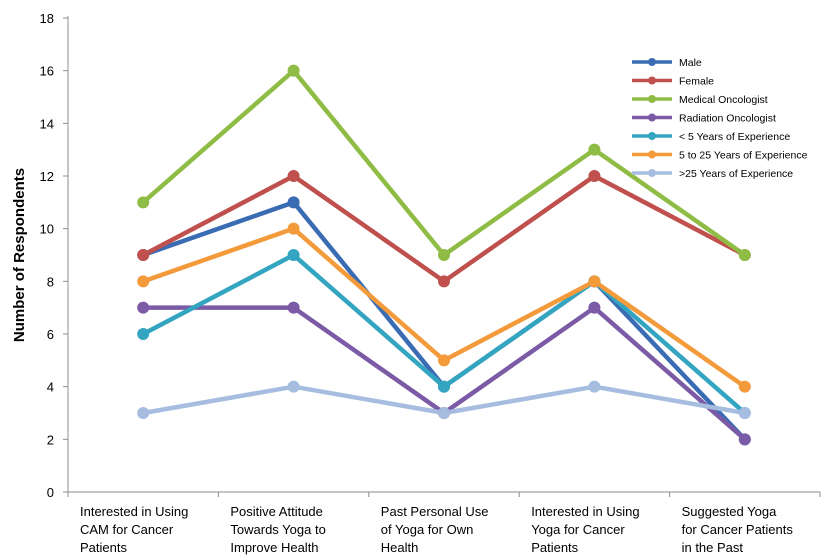  Describe the element at coordinates (50, 439) in the screenshot. I see `y-tick-label: 2` at that location.